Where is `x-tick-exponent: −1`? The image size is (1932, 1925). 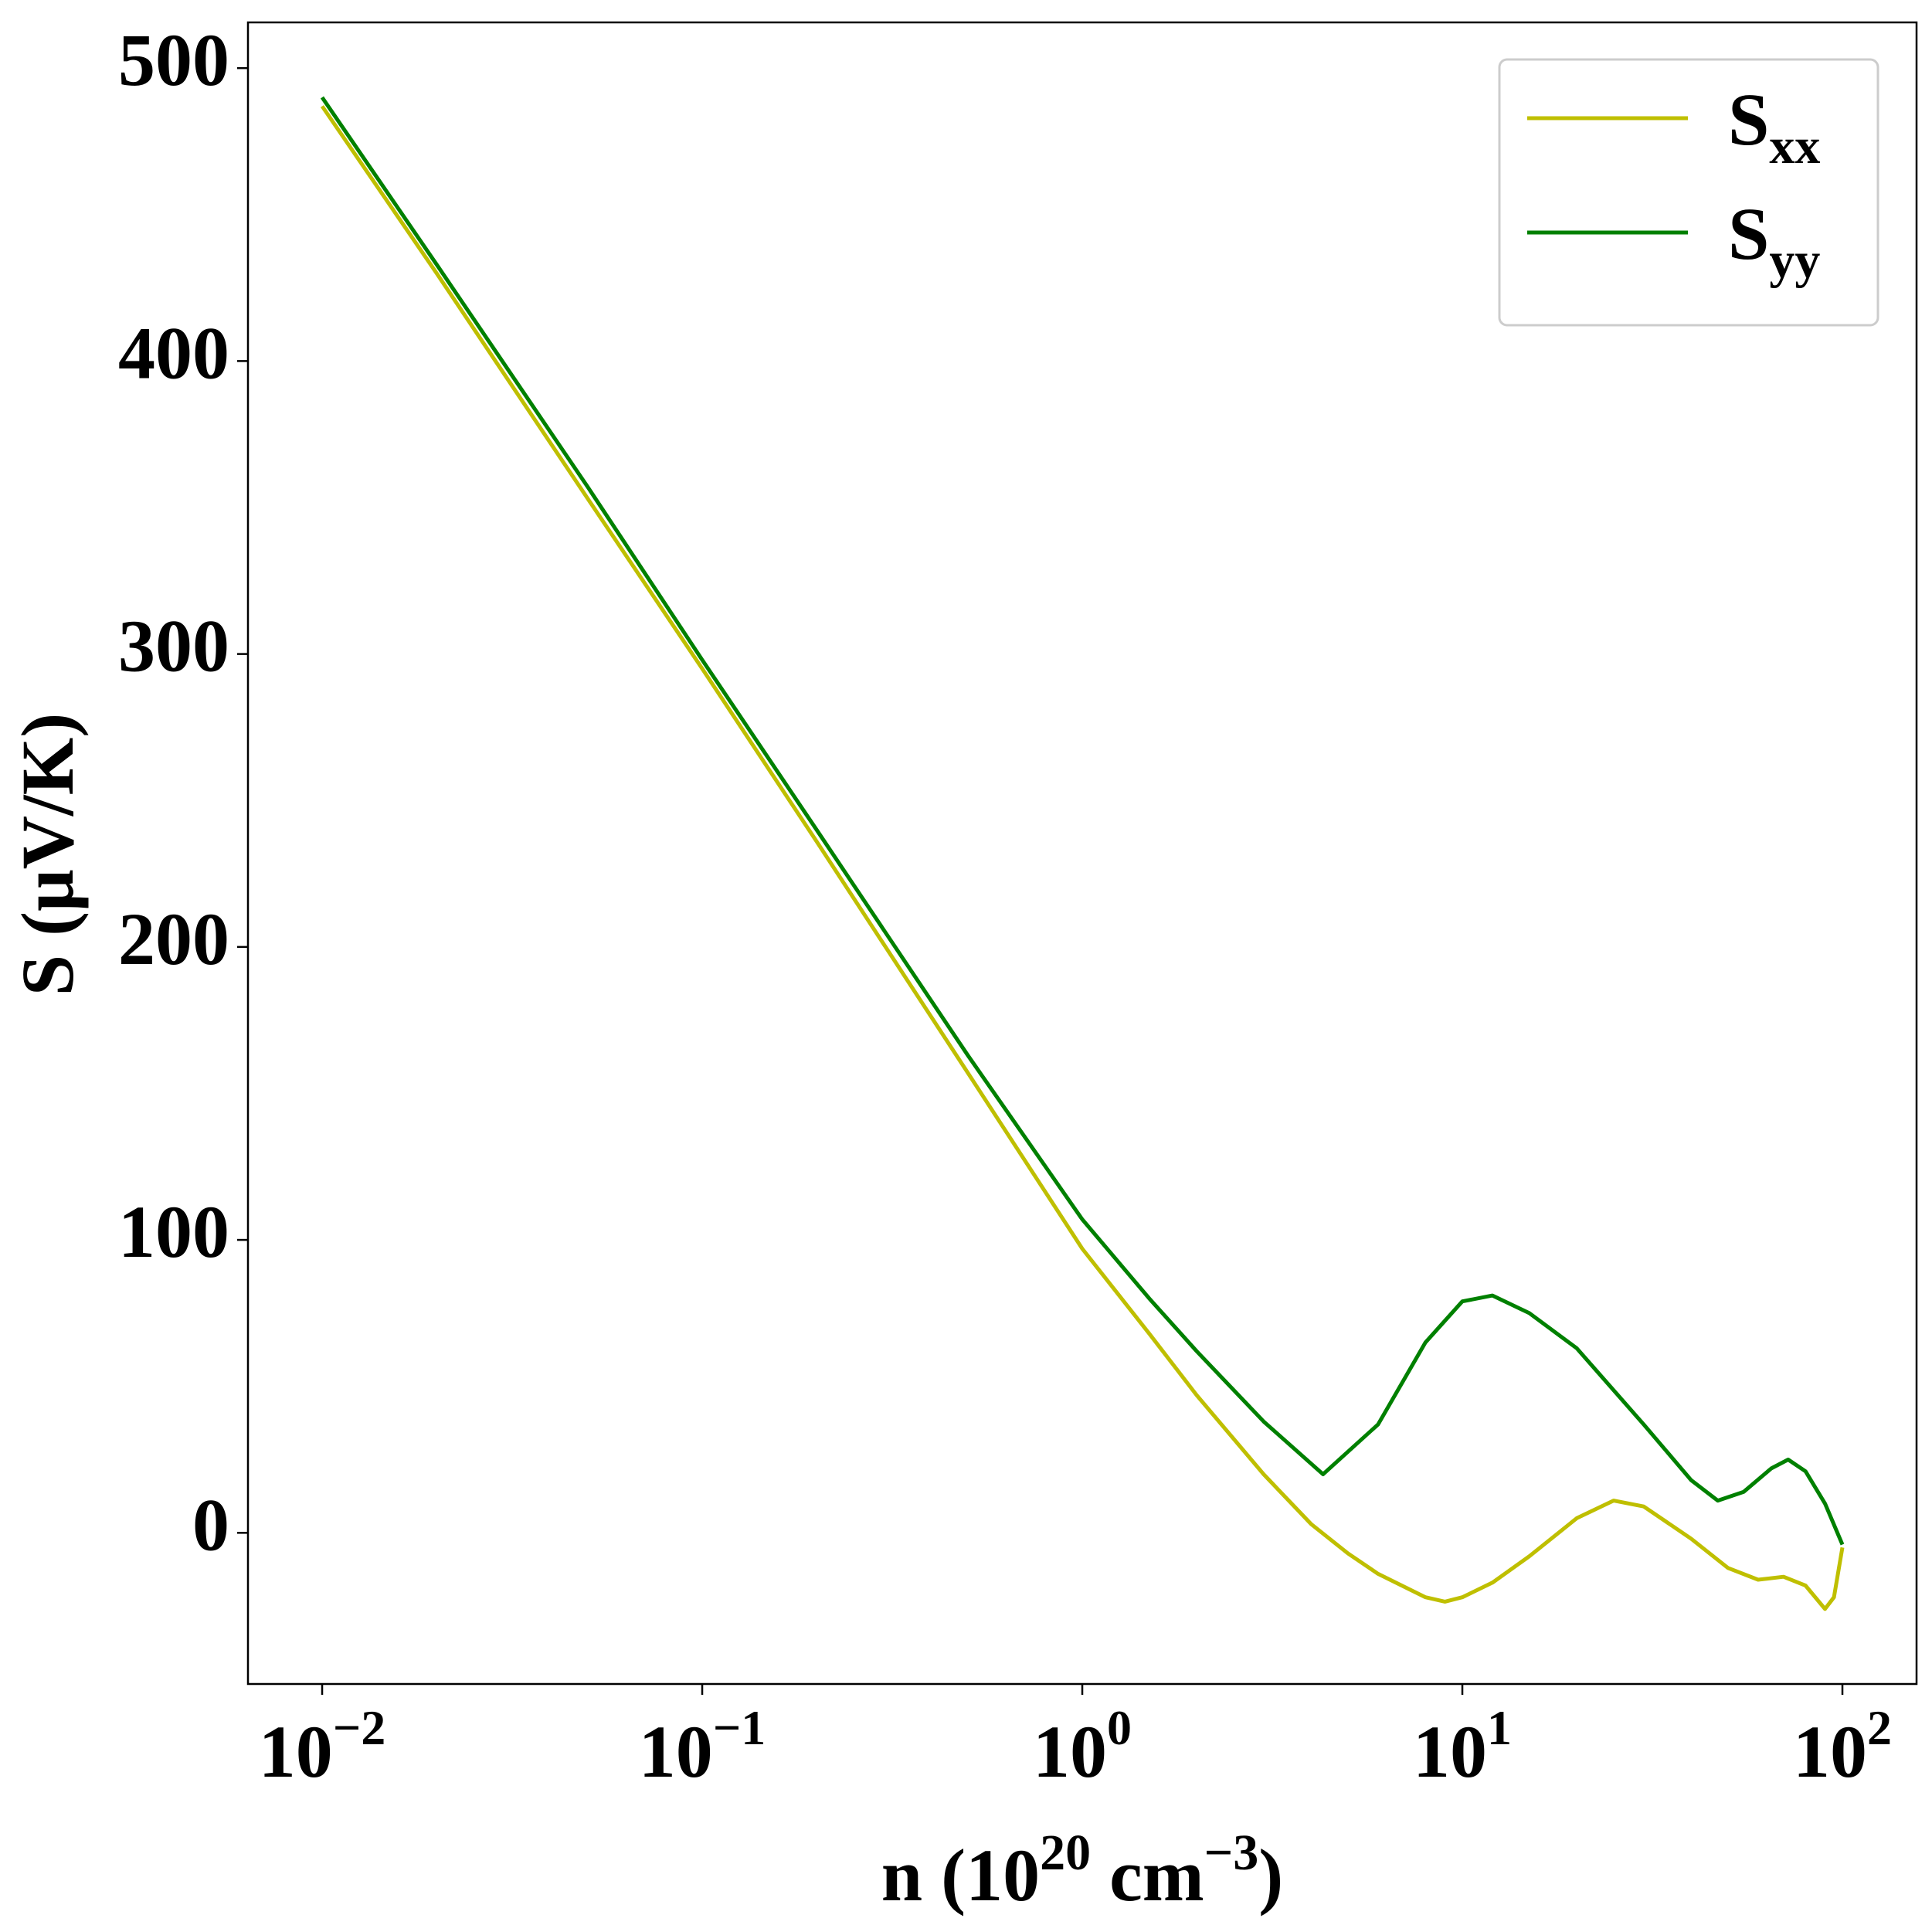
x-tick-exponent: −1 is located at coordinates (739, 1727).